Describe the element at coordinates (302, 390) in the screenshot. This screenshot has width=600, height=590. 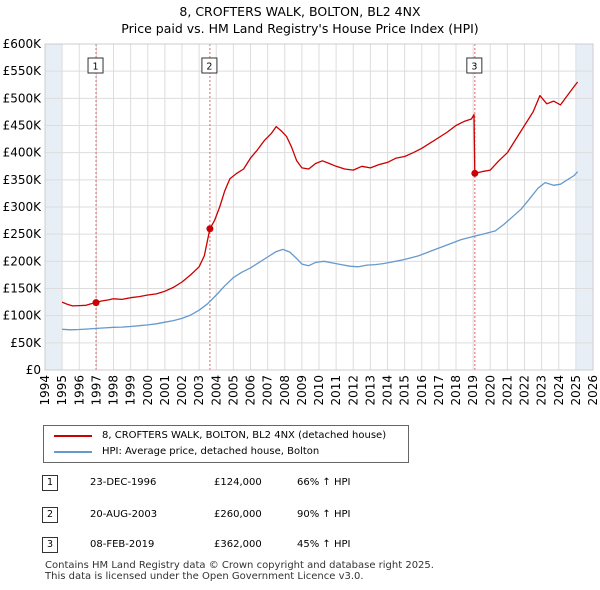
I see `x-tick-label: 2009` at that location.